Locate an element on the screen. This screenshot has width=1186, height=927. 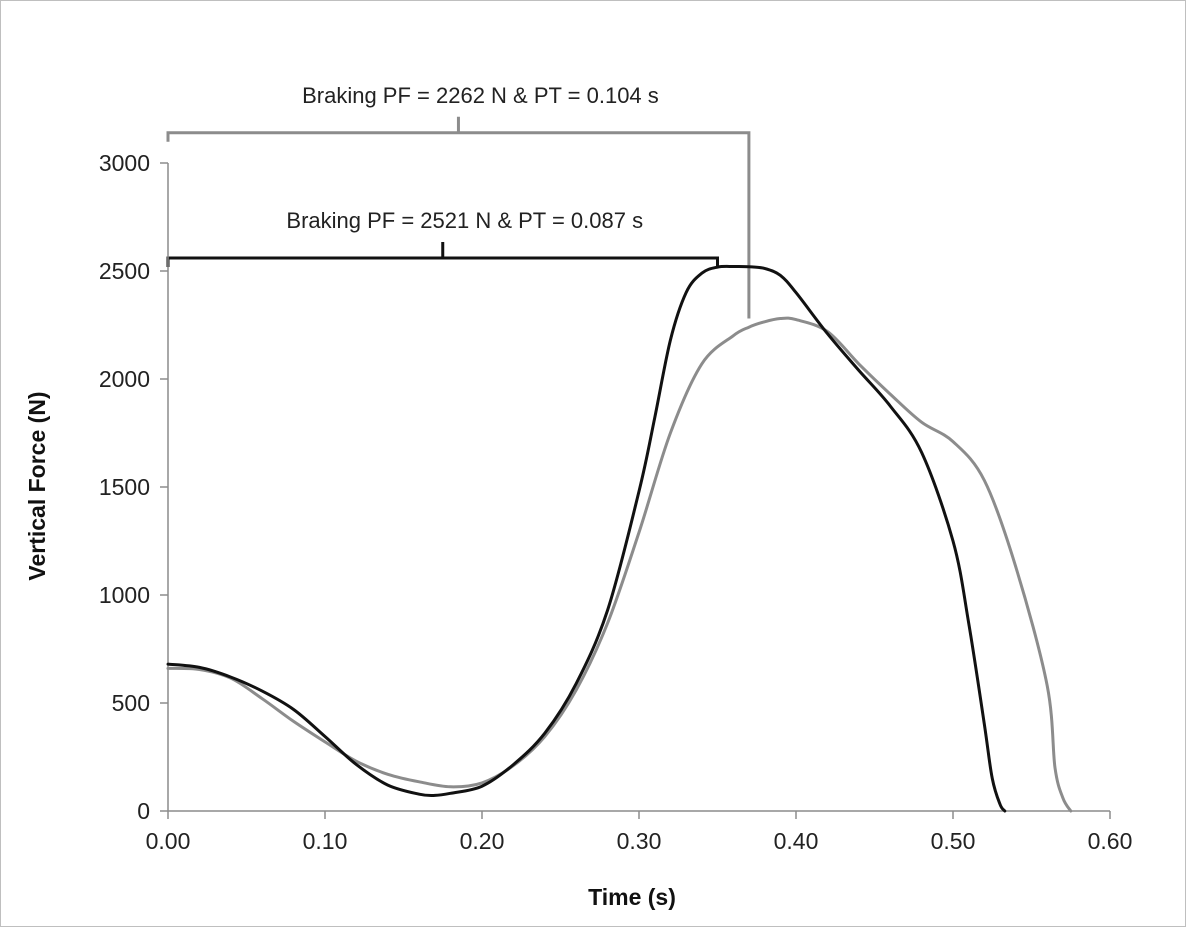
y-tick-label: 3000 is located at coordinates (124, 163).